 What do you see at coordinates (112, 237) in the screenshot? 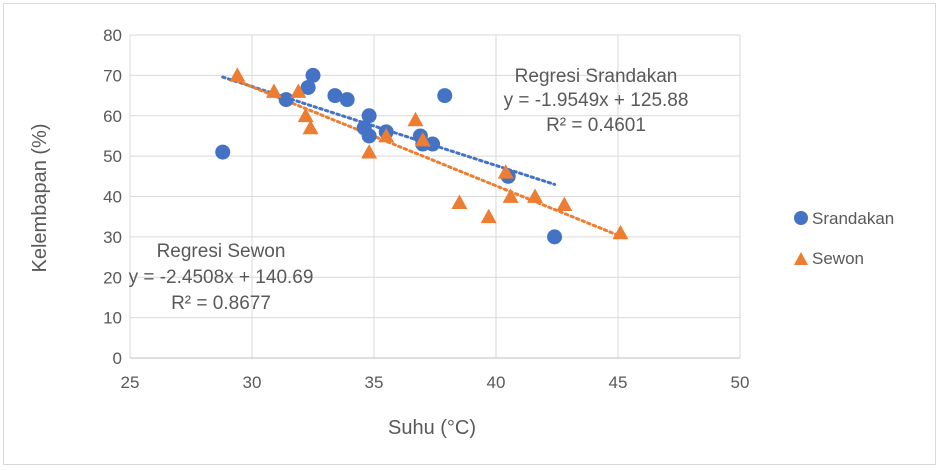
I see `y-tick-label: 30` at bounding box center [112, 237].